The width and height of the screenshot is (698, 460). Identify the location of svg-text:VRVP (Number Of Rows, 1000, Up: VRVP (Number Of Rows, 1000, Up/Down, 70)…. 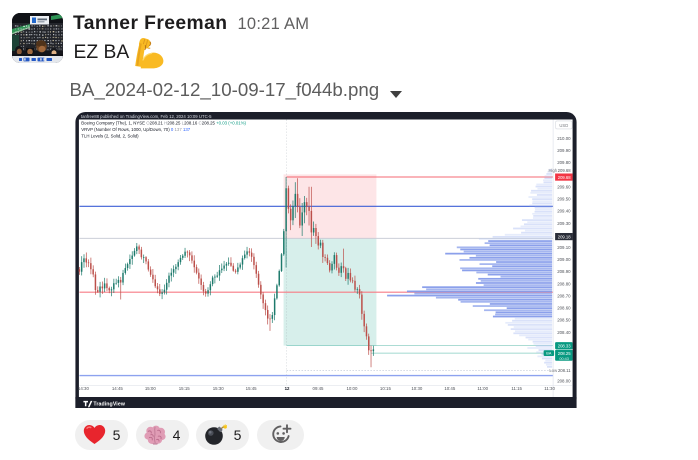
(135, 129).